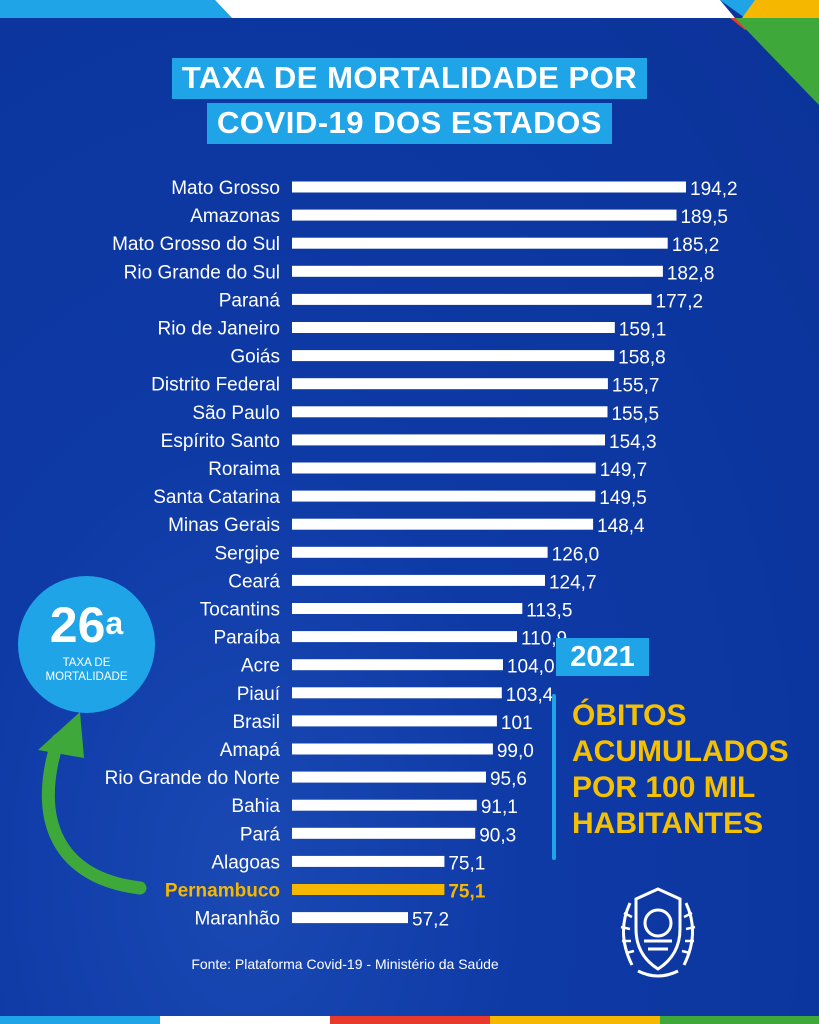 The width and height of the screenshot is (819, 1024). What do you see at coordinates (237, 919) in the screenshot?
I see `category-label-maranhao: Maranhão` at bounding box center [237, 919].